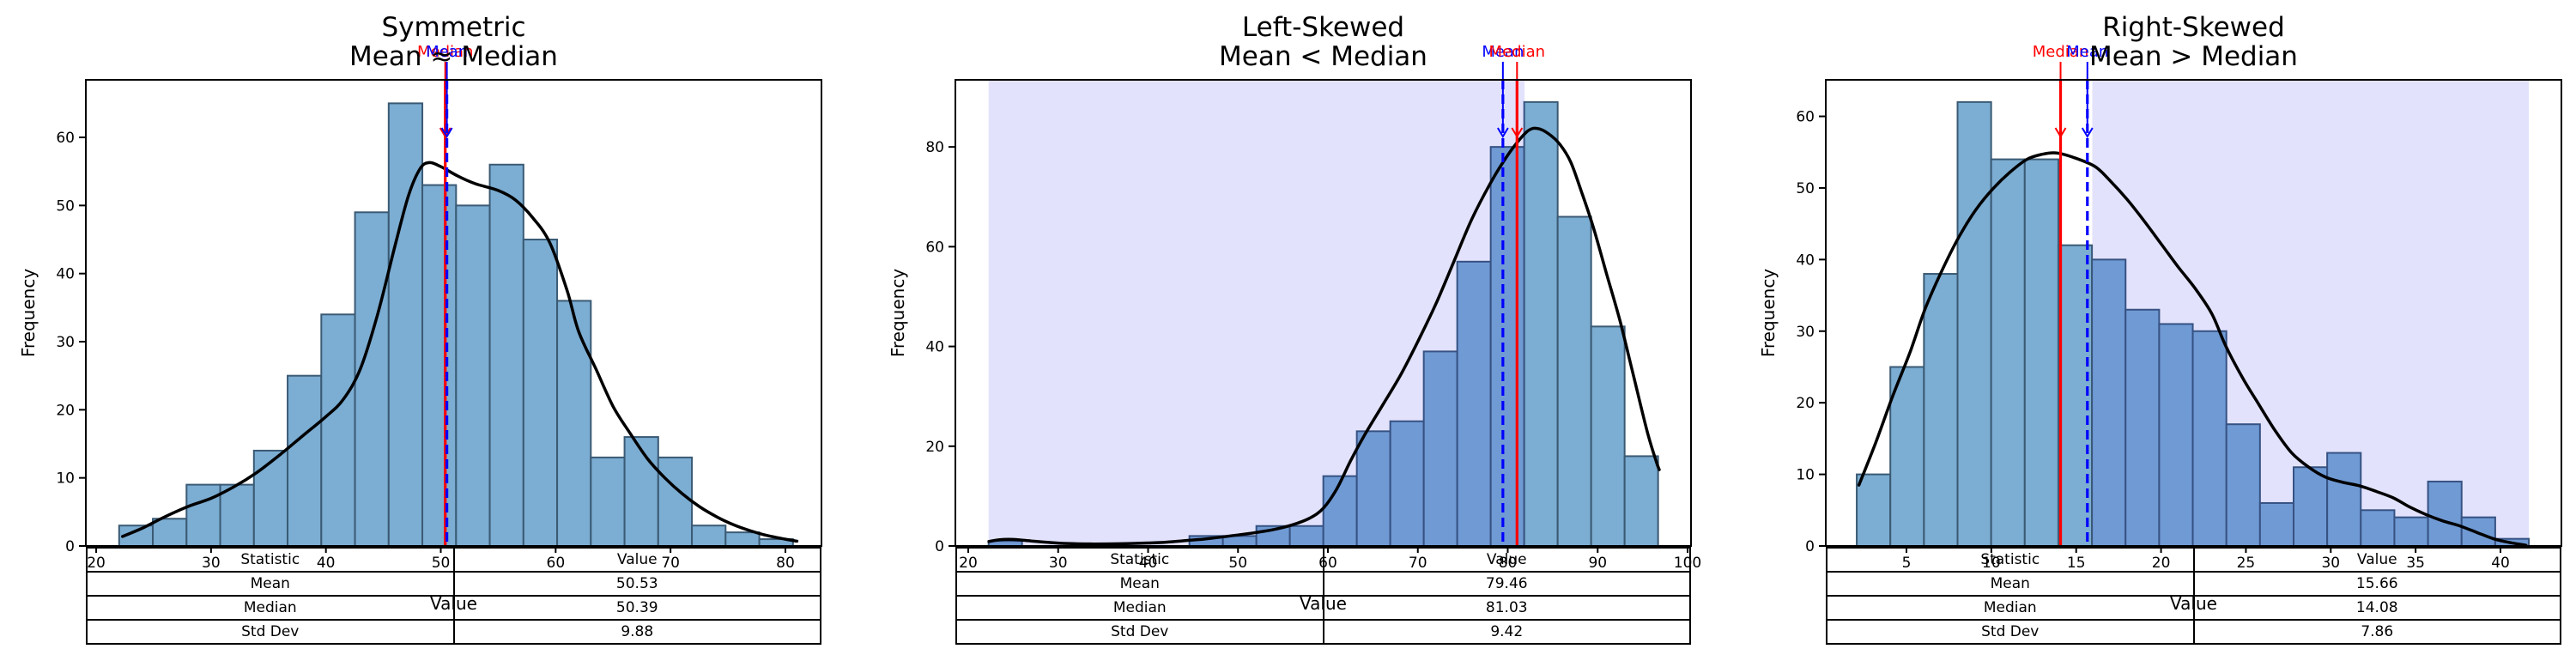 The height and width of the screenshot is (661, 2576). What do you see at coordinates (1323, 57) in the screenshot?
I see `panel-title-line2: Mean < Median` at bounding box center [1323, 57].